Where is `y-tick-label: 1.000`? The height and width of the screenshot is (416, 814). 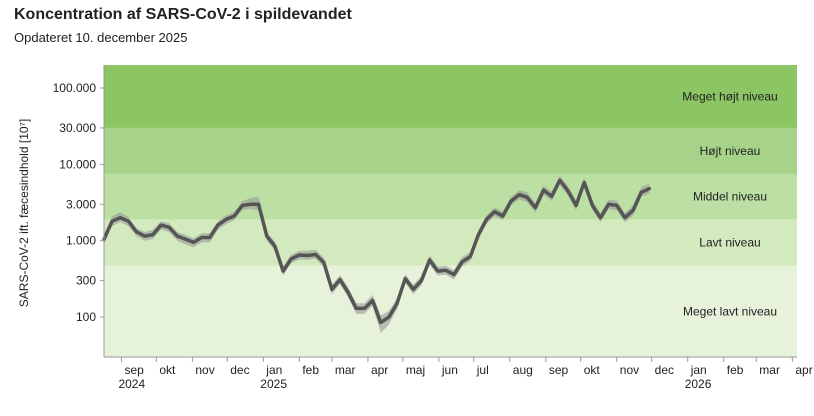
y-tick-label: 1.000 is located at coordinates (81, 241).